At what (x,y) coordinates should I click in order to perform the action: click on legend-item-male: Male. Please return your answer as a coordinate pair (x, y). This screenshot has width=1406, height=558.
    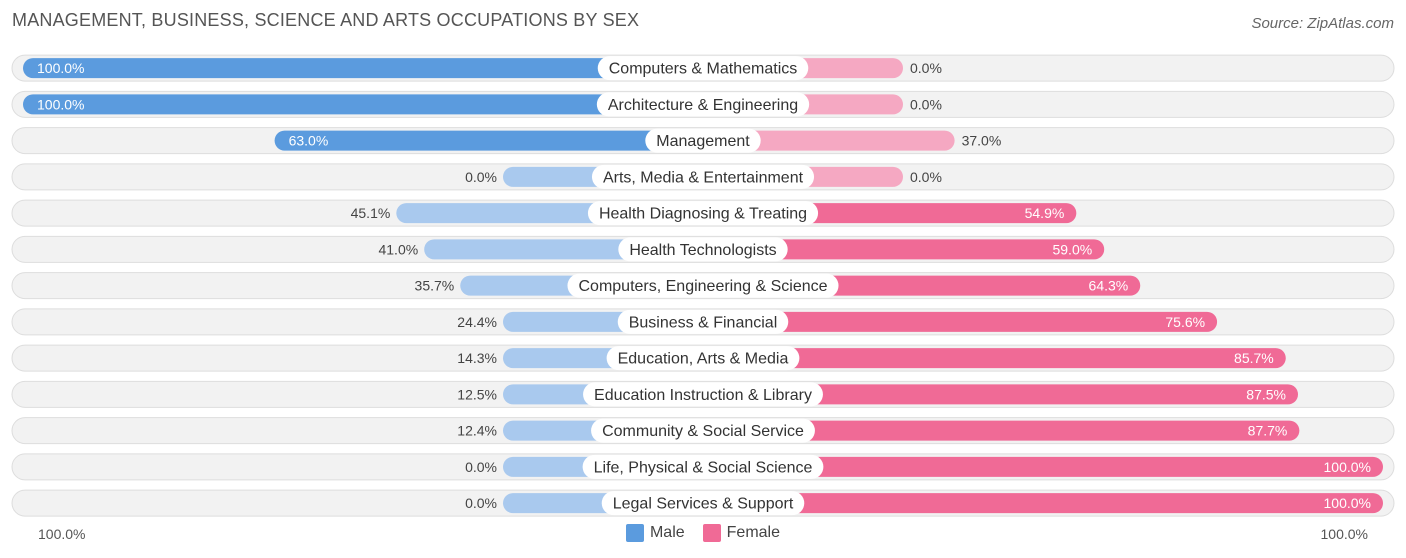
    Looking at the image, I should click on (655, 533).